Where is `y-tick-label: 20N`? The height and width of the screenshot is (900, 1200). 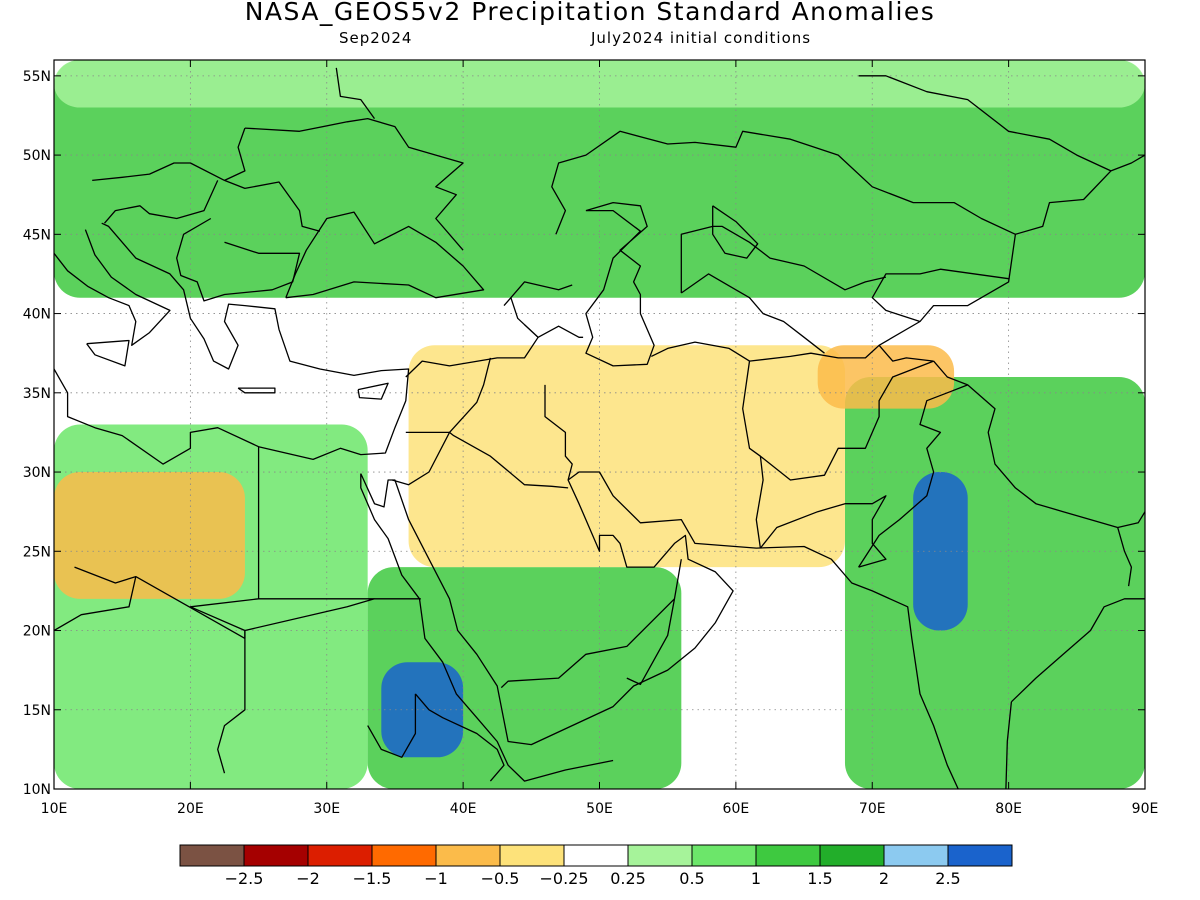 y-tick-label: 20N is located at coordinates (37, 632).